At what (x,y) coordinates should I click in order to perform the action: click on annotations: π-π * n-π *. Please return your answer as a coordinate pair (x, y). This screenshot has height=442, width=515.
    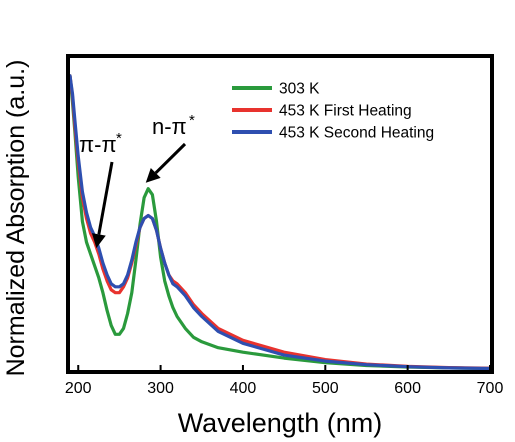
    Looking at the image, I should click on (137, 180).